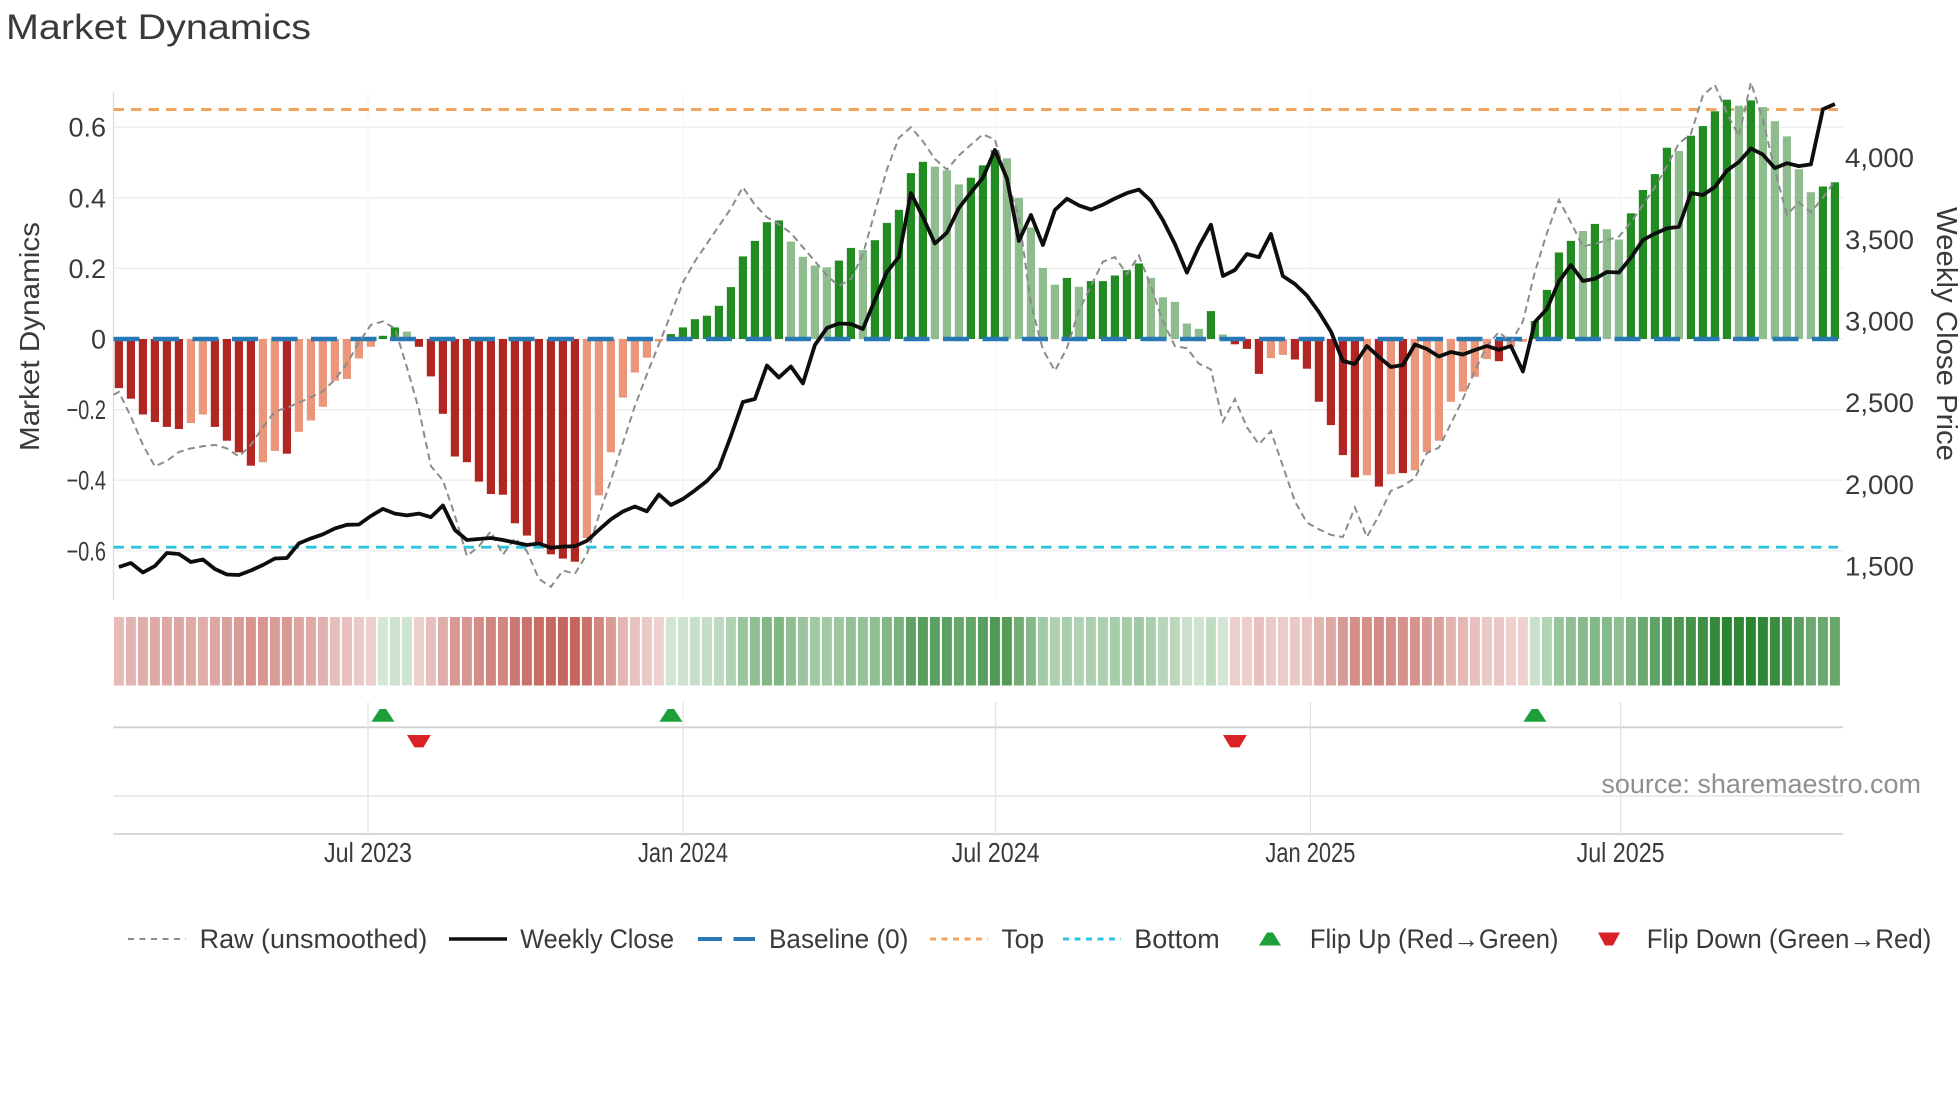 The image size is (1960, 1107). I want to click on svg-text: 1,500, so click(1879, 567).